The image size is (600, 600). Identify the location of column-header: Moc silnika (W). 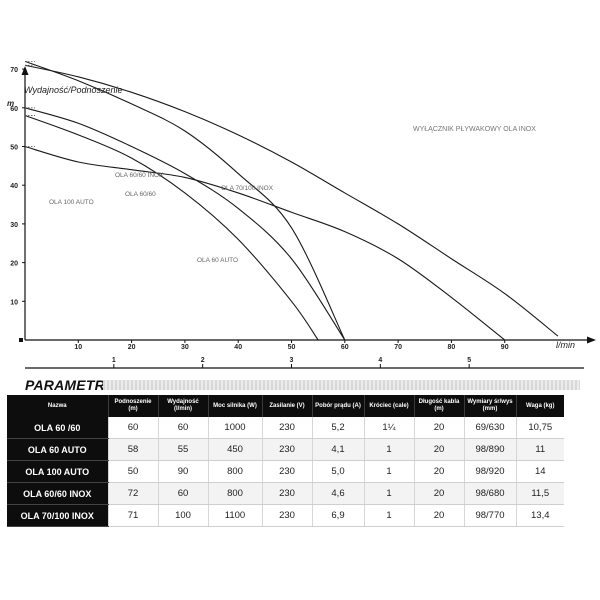
(234, 406).